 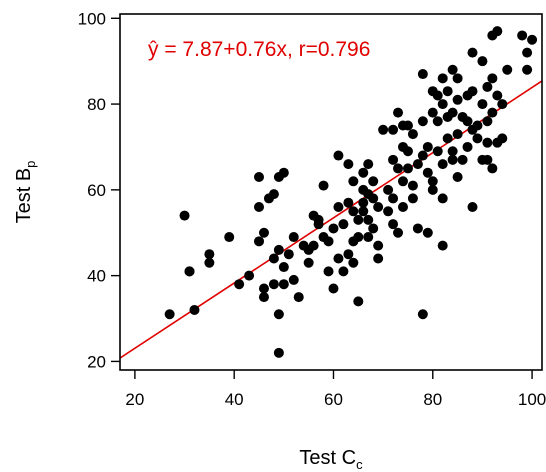 I want to click on regression-yhat: ŷ, so click(x=153, y=49).